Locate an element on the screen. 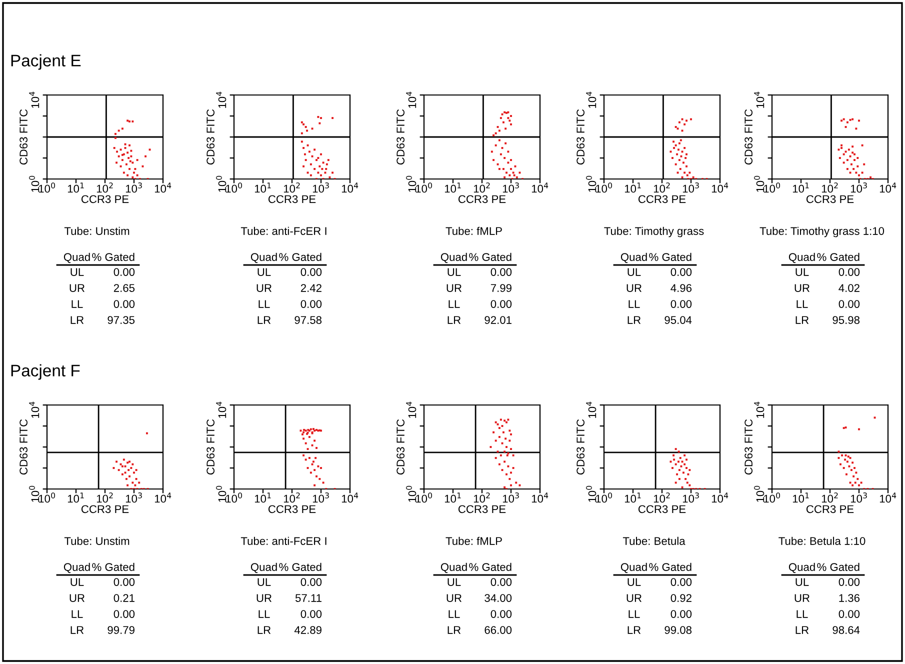  text: 57.11 is located at coordinates (308, 598).